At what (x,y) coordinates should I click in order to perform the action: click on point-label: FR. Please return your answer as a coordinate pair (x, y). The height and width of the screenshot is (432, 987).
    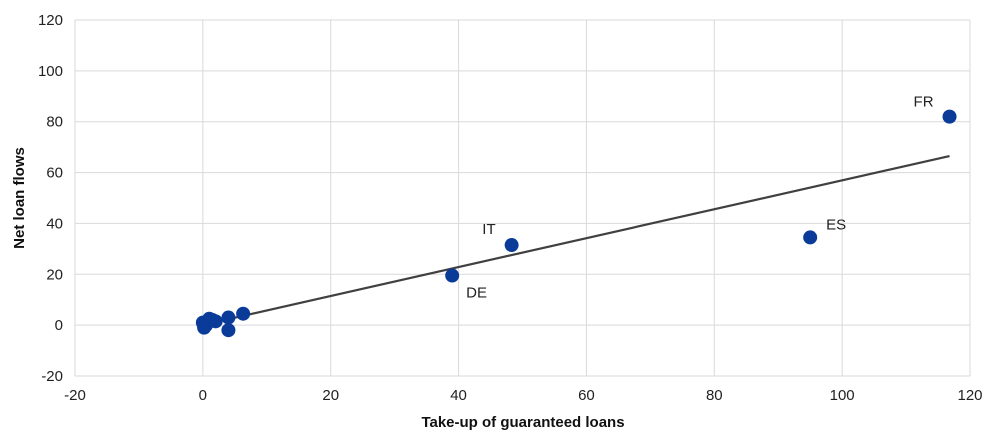
    Looking at the image, I should click on (924, 102).